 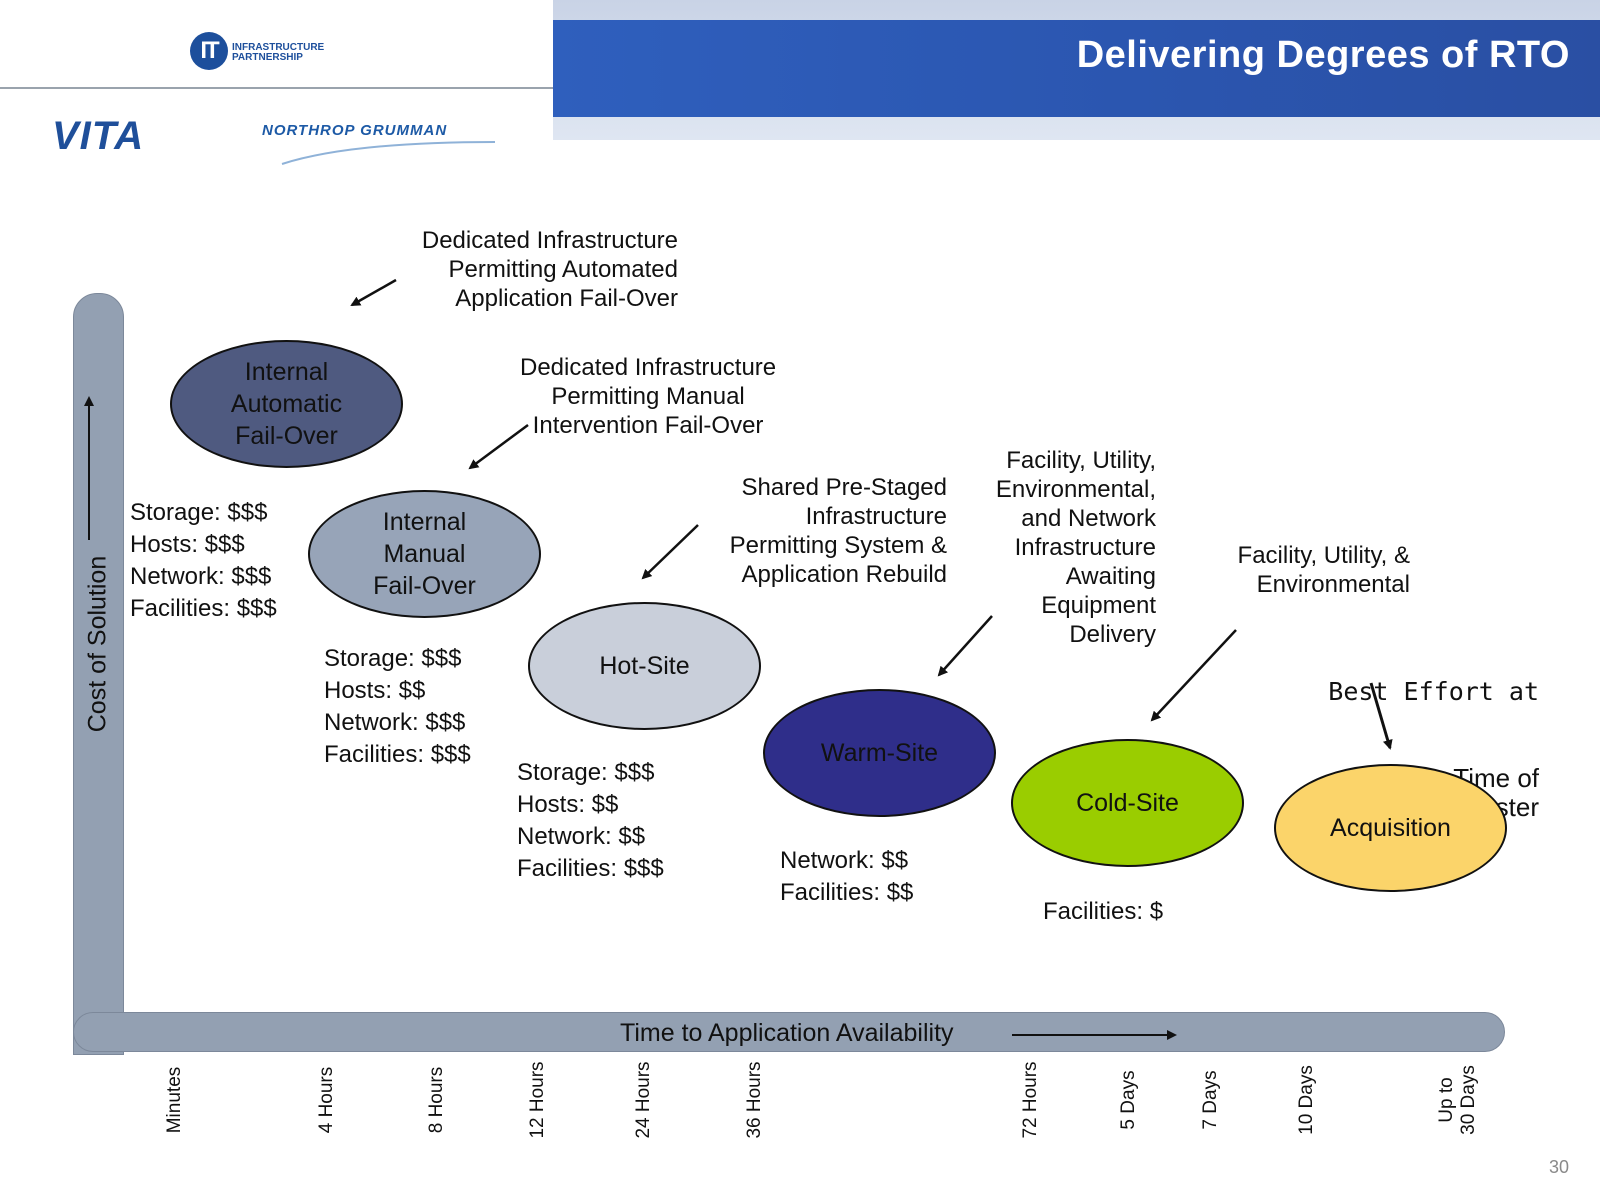 What do you see at coordinates (1559, 1167) in the screenshot?
I see `page-number: 30` at bounding box center [1559, 1167].